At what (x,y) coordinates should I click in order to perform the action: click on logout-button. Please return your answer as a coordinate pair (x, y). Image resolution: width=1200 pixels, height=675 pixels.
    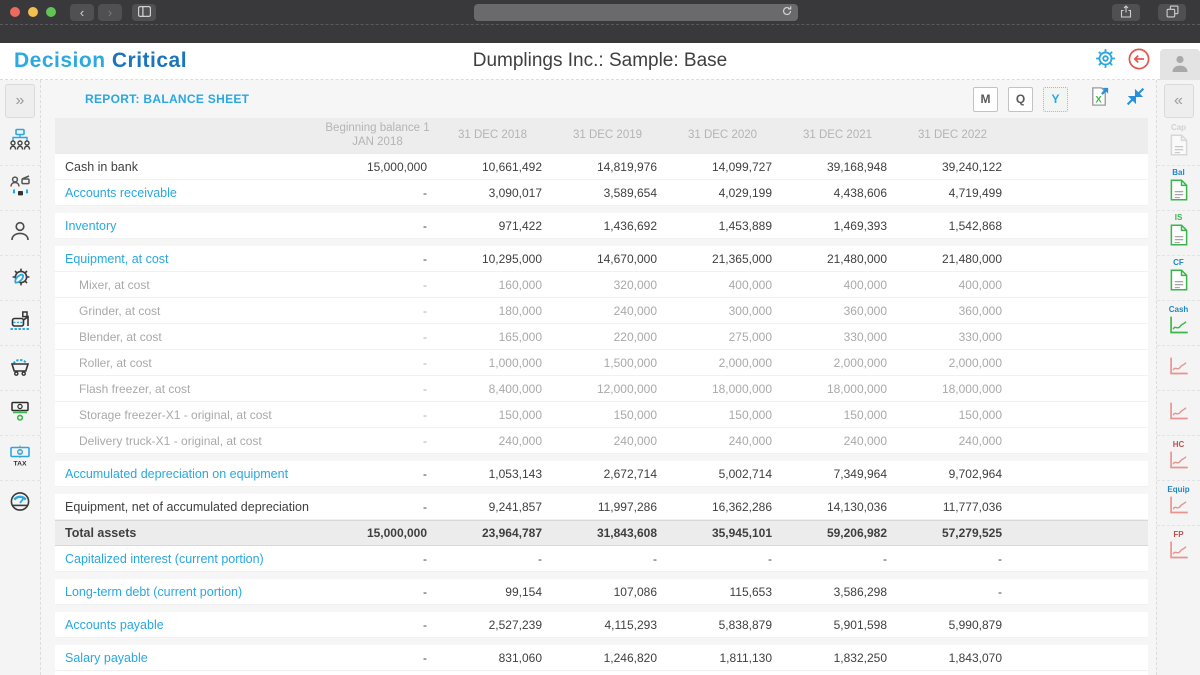
    Looking at the image, I should click on (1139, 61).